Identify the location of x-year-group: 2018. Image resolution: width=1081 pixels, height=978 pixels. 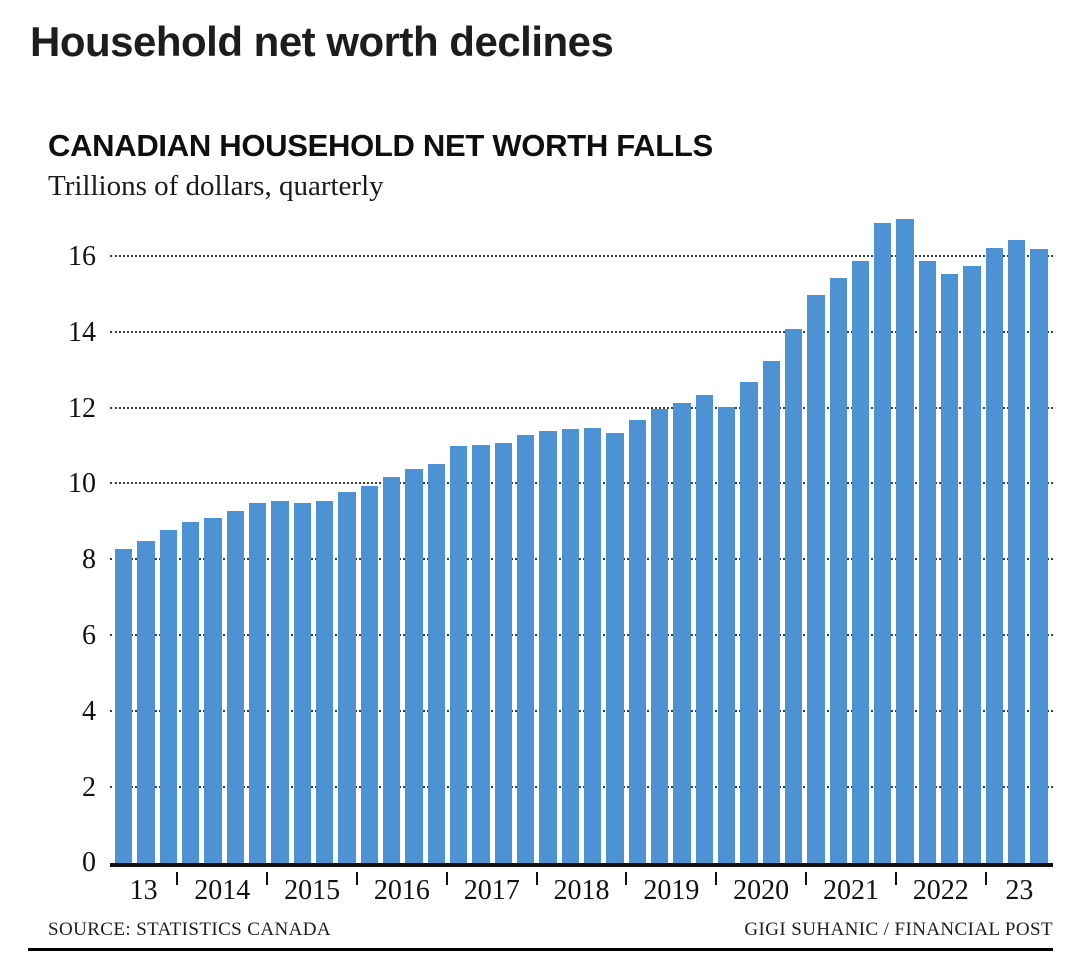
(581, 890).